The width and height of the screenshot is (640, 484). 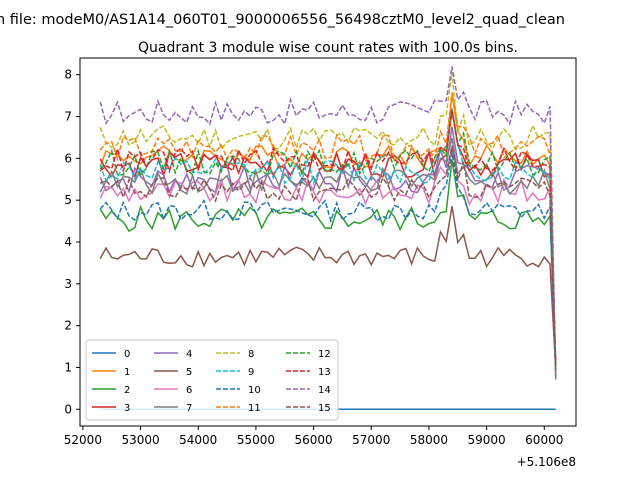 I want to click on legend-label: 6, so click(x=189, y=390).